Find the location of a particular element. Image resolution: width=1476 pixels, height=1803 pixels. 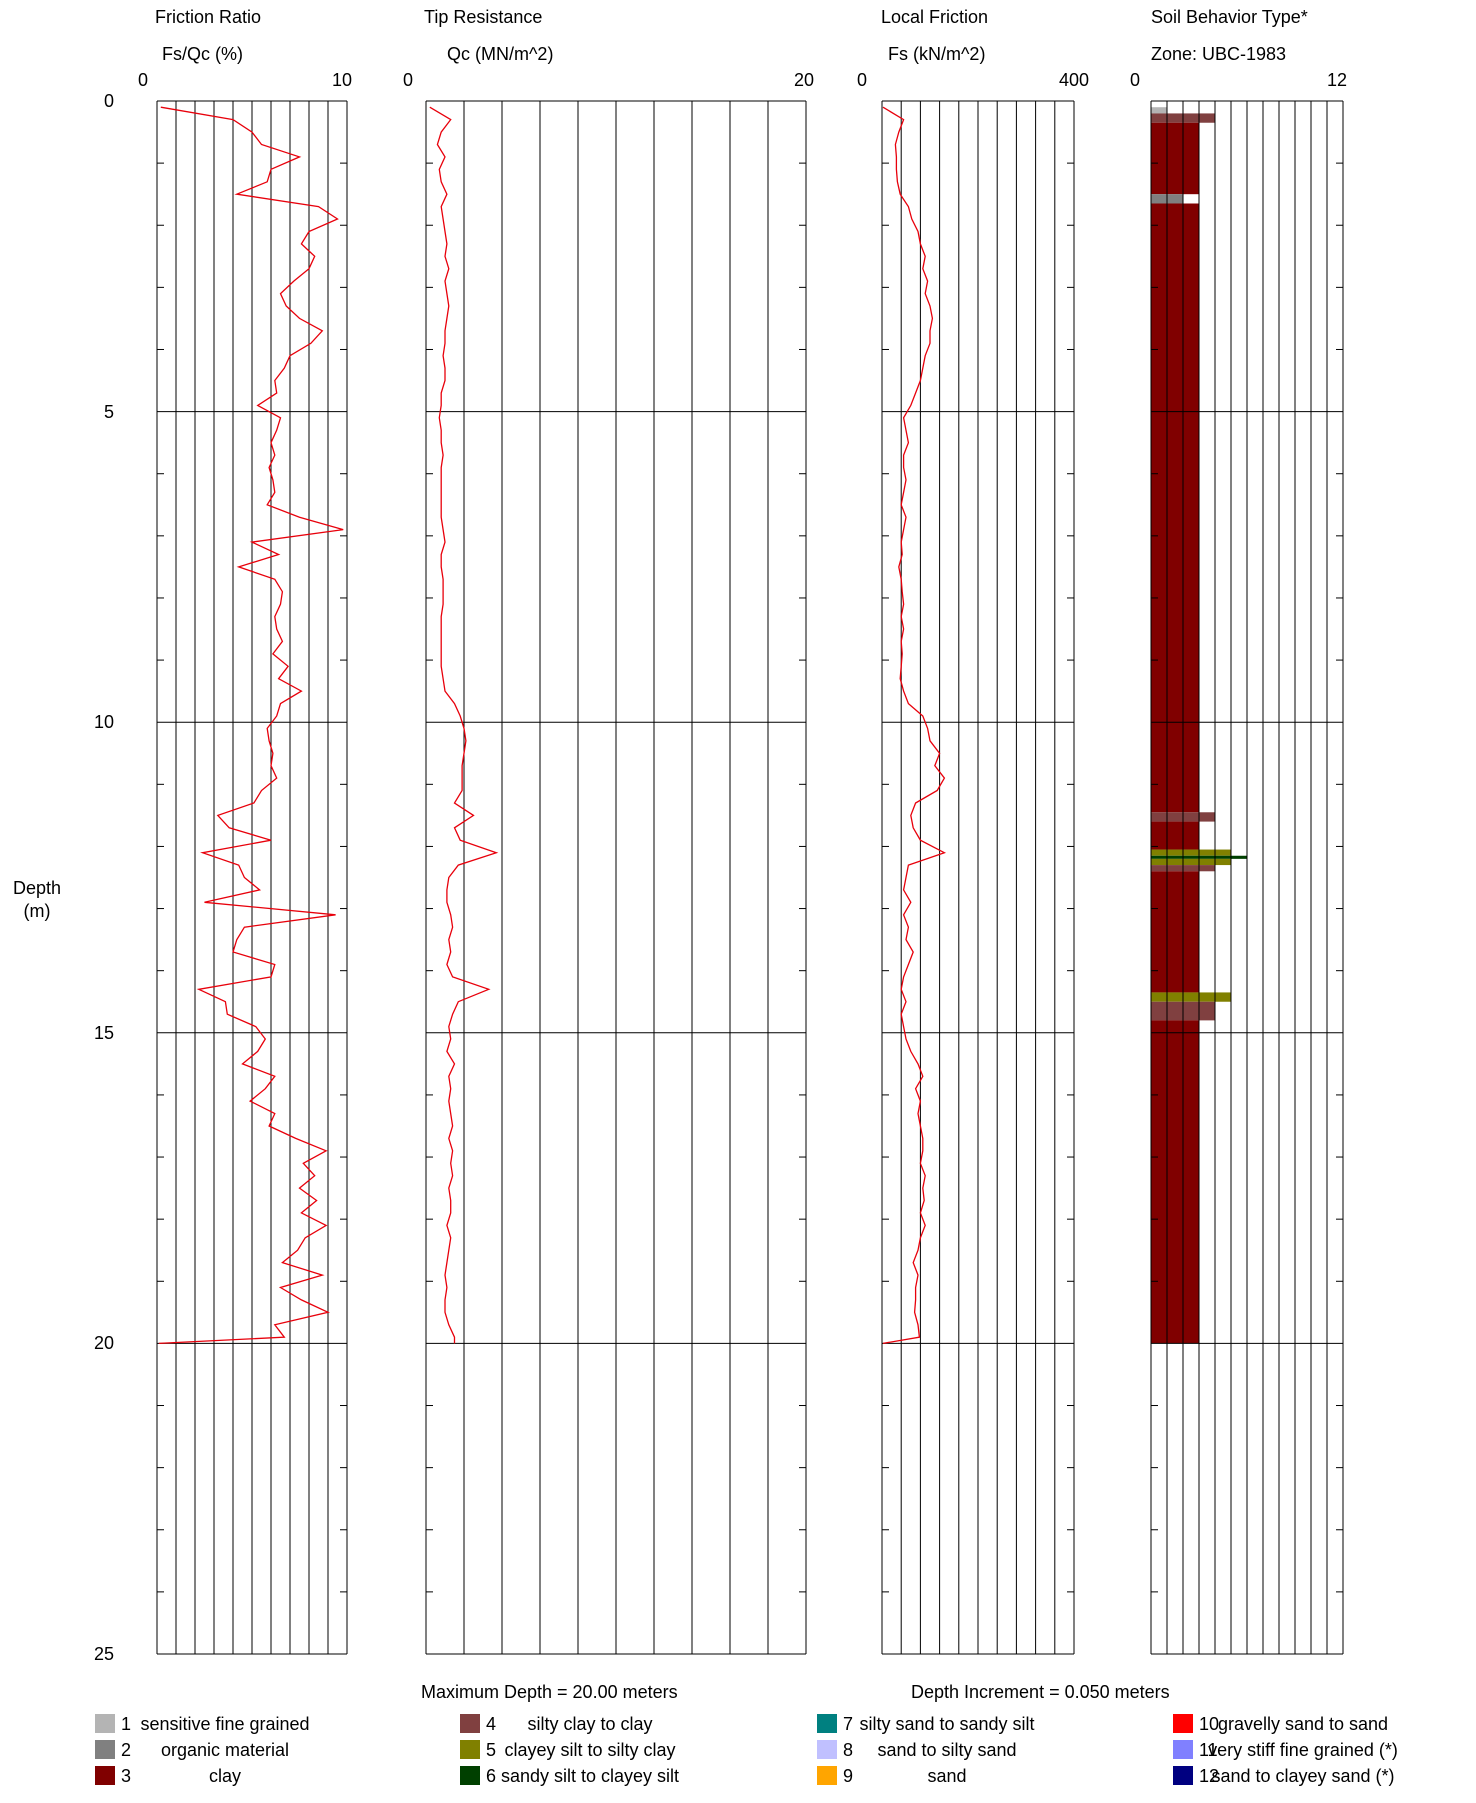

panel-subtitle-tip-resistance: Qc (MN/m^2) is located at coordinates (500, 54).